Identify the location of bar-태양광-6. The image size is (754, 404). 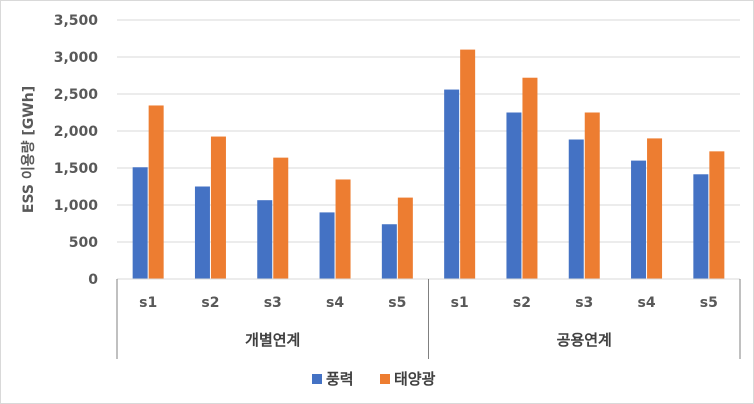
(468, 164).